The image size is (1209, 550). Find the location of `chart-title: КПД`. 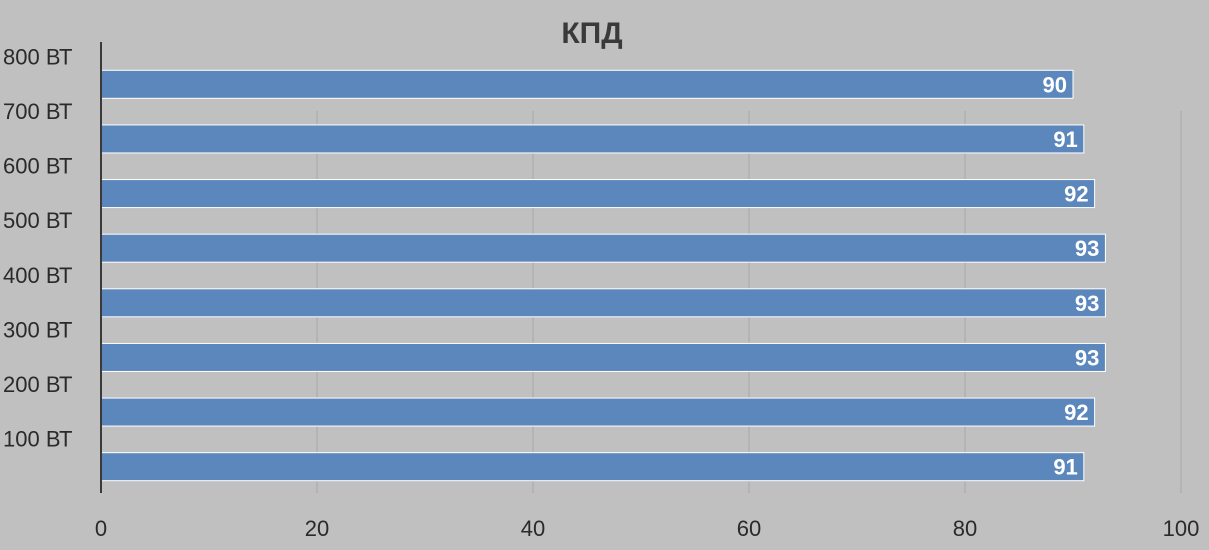

chart-title: КПД is located at coordinates (591, 33).